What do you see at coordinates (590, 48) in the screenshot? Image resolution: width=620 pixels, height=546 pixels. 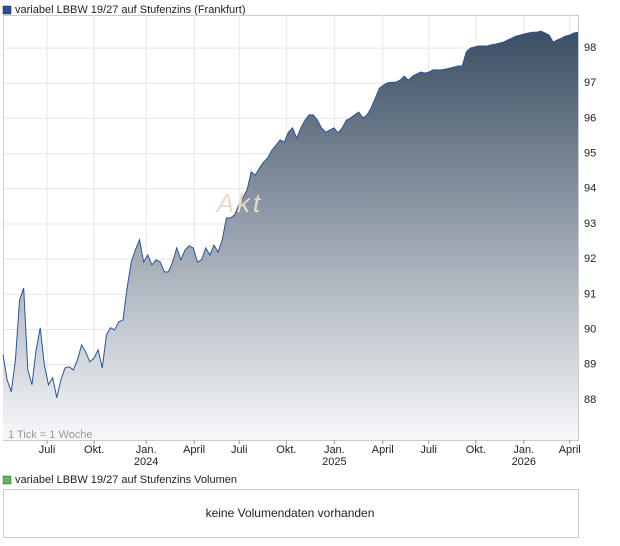 I see `y-tick-label: 98` at bounding box center [590, 48].